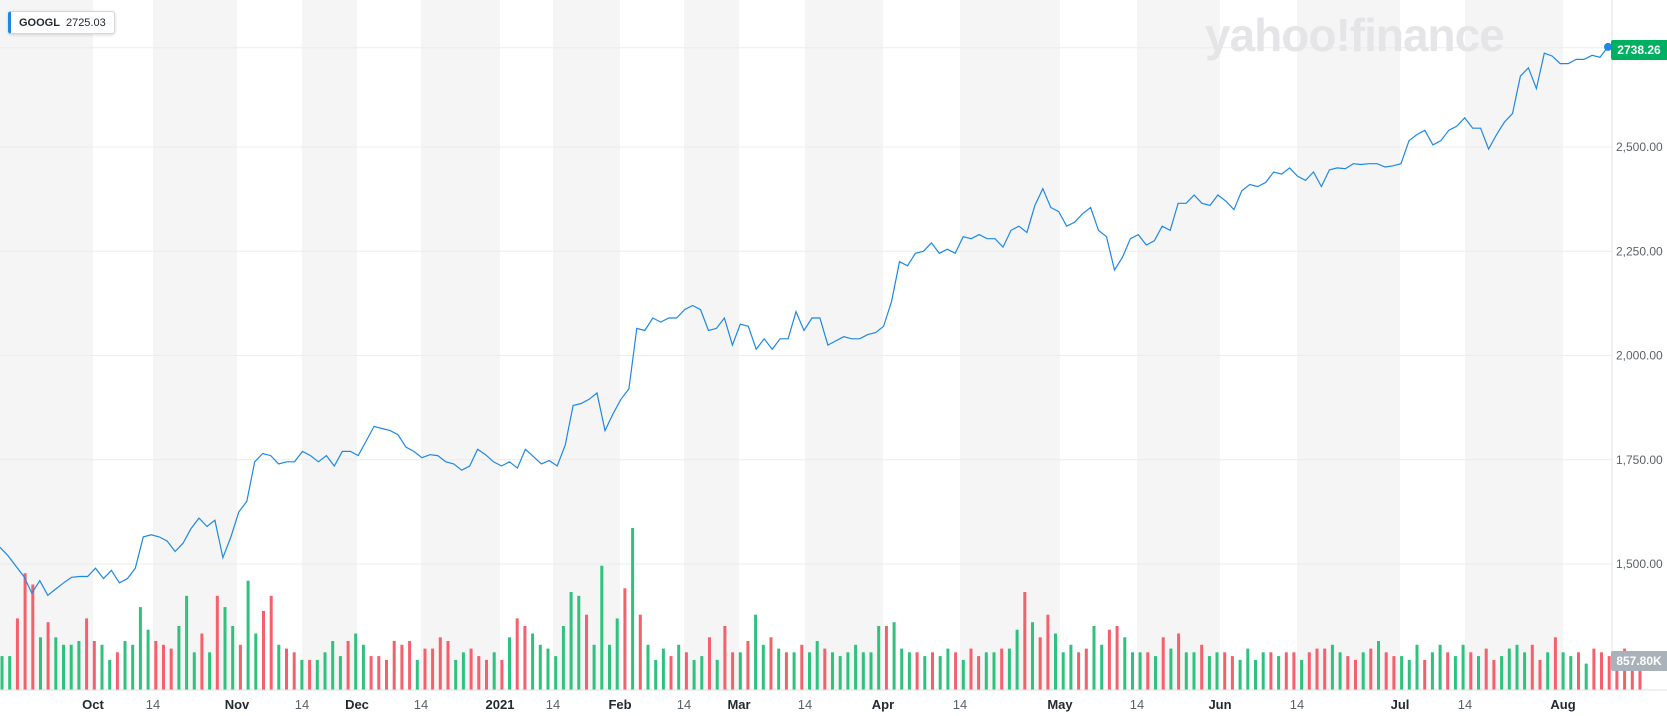 This screenshot has width=1667, height=716. Describe the element at coordinates (1219, 704) in the screenshot. I see `x-tick-label: Jun` at that location.